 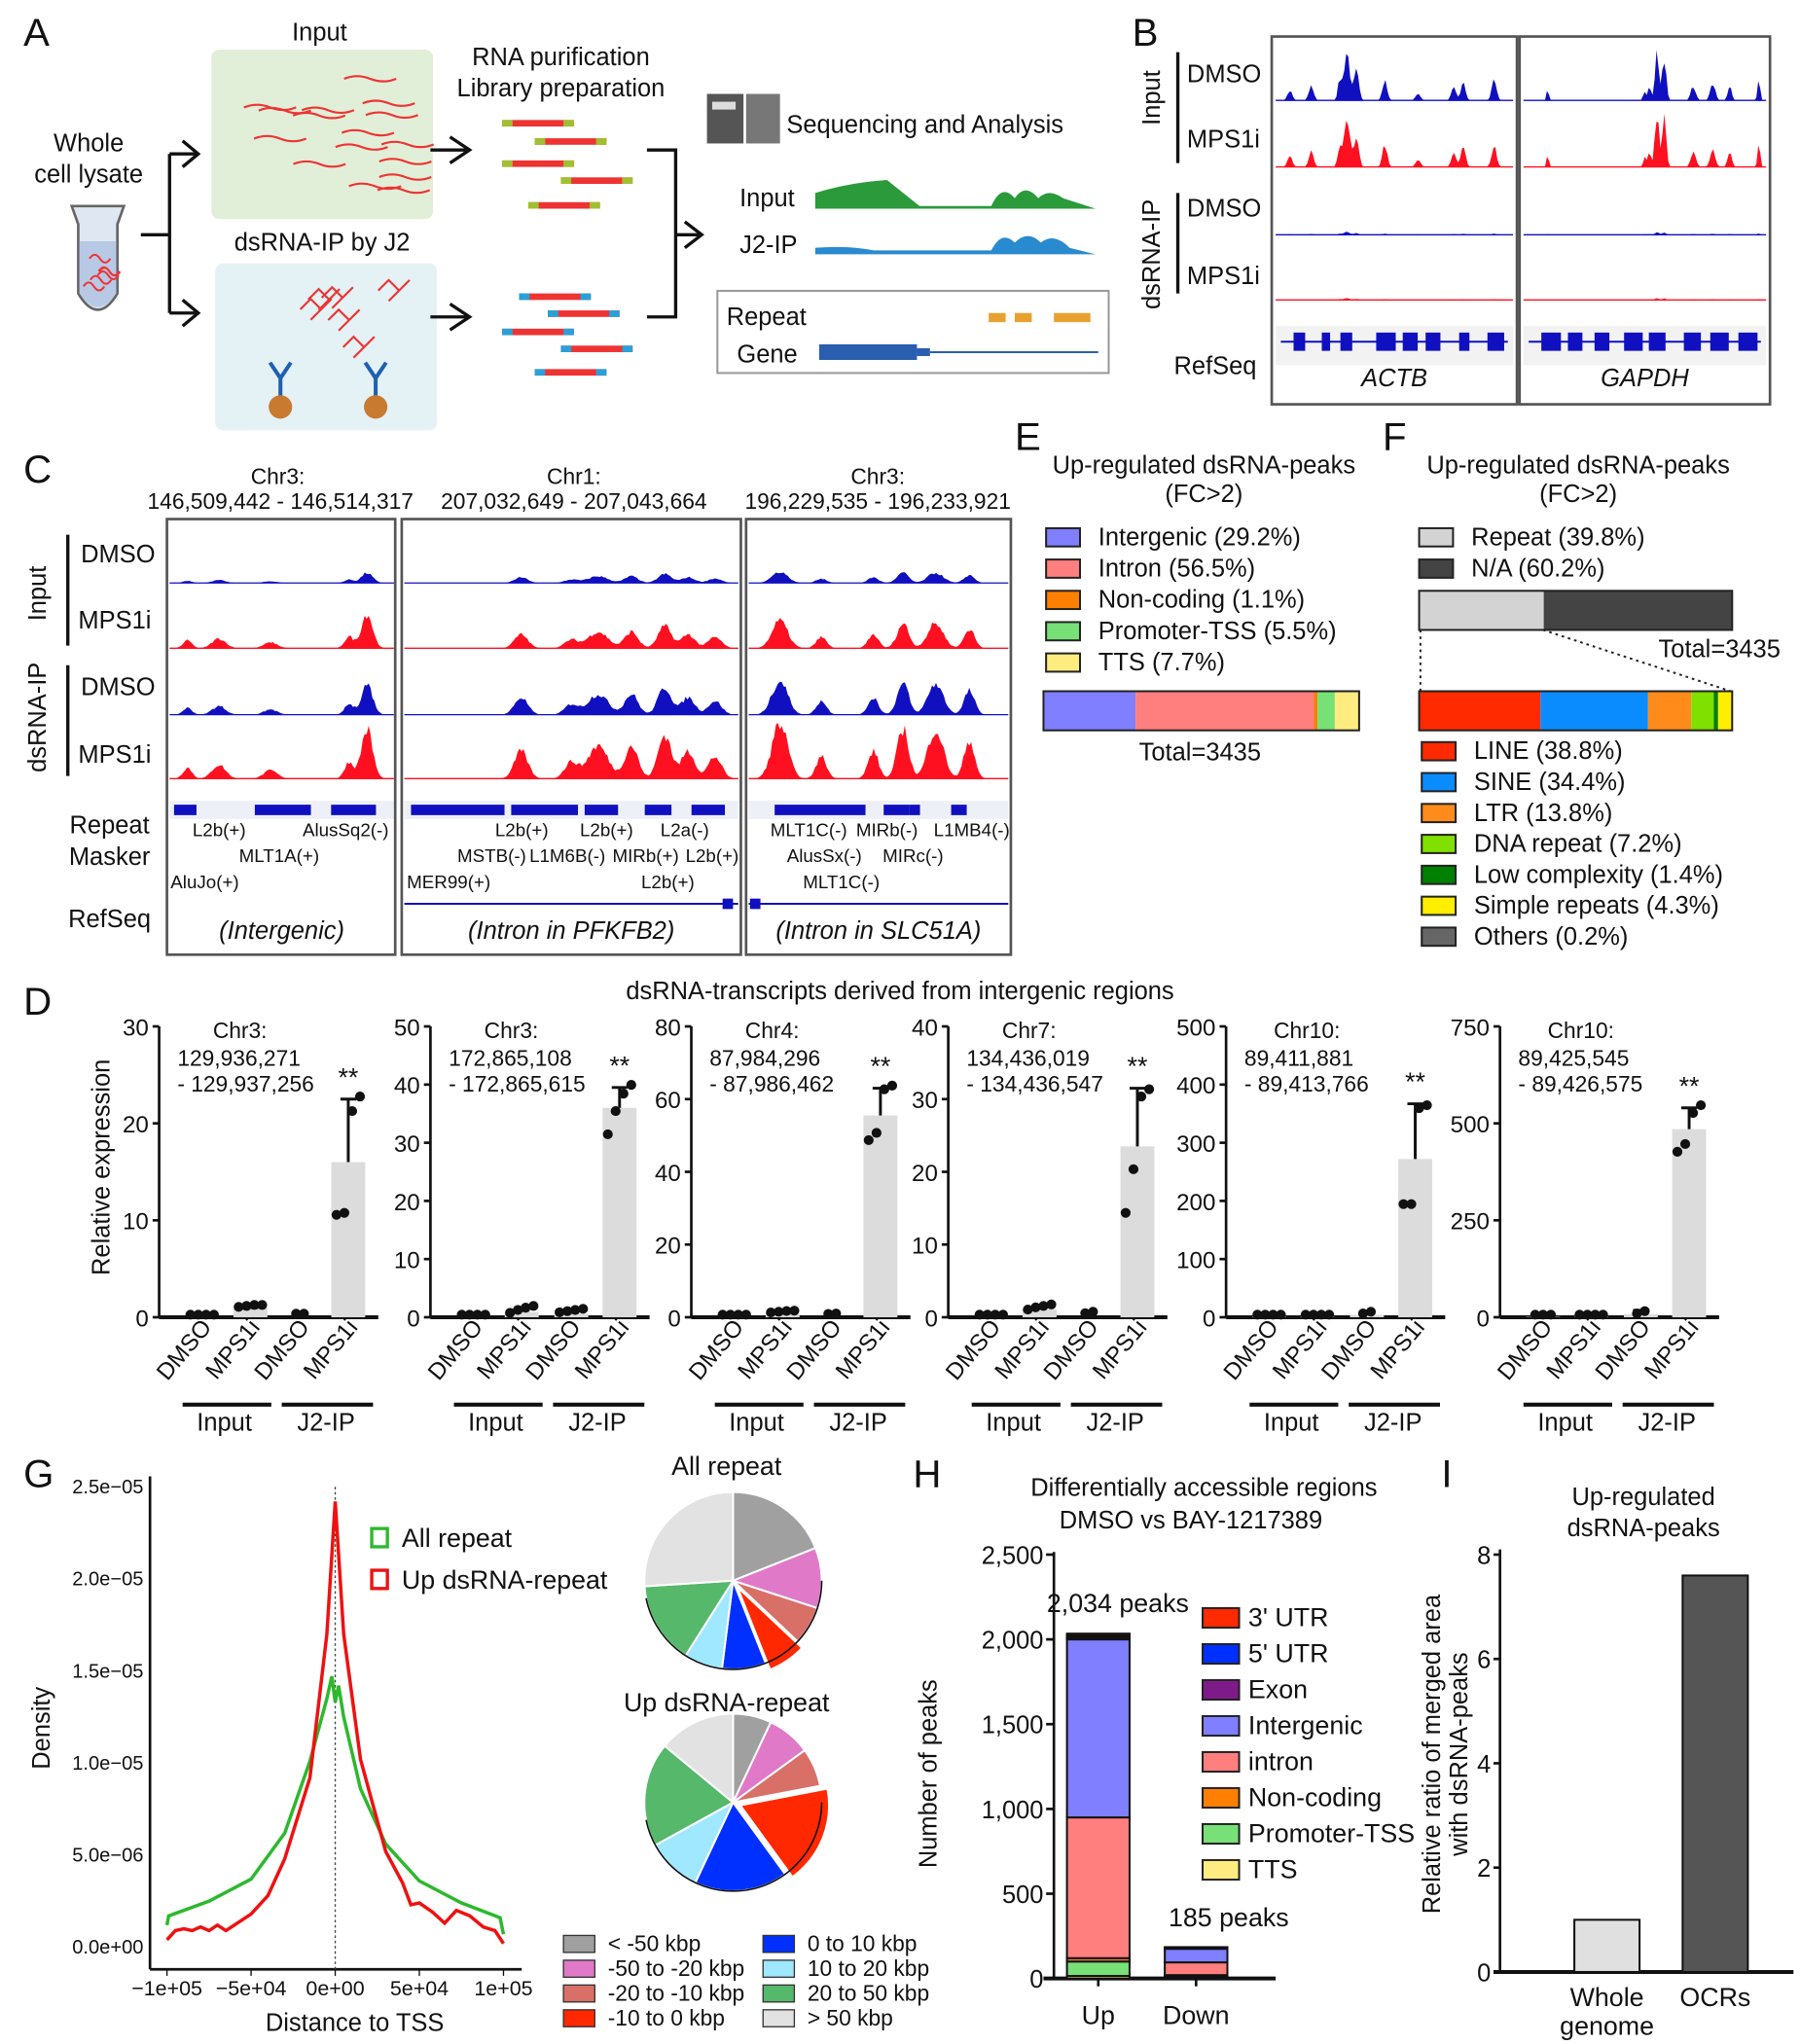 What do you see at coordinates (1196, 2016) in the screenshot?
I see `h-x-tick-label: Down` at bounding box center [1196, 2016].